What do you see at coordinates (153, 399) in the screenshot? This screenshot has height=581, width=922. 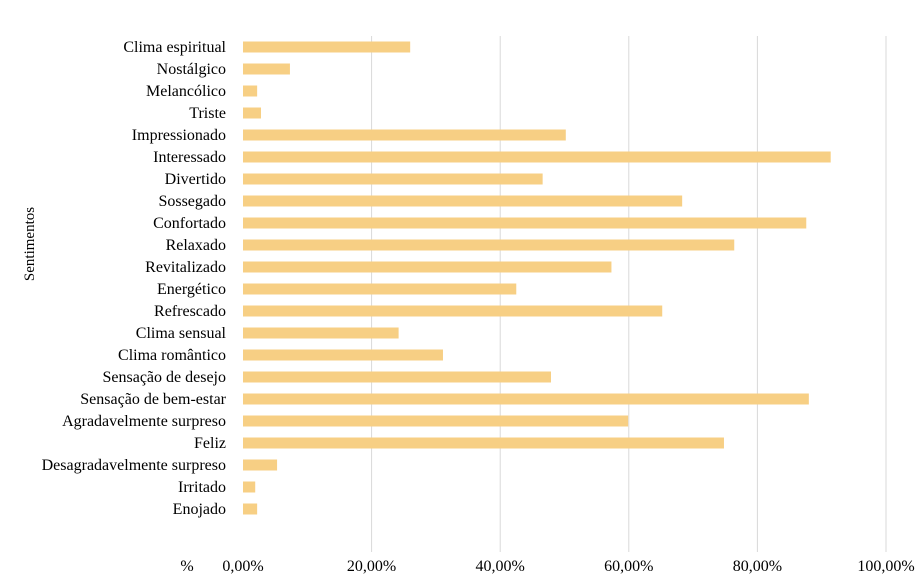 I see `category-label: Sensação de bem-estar` at bounding box center [153, 399].